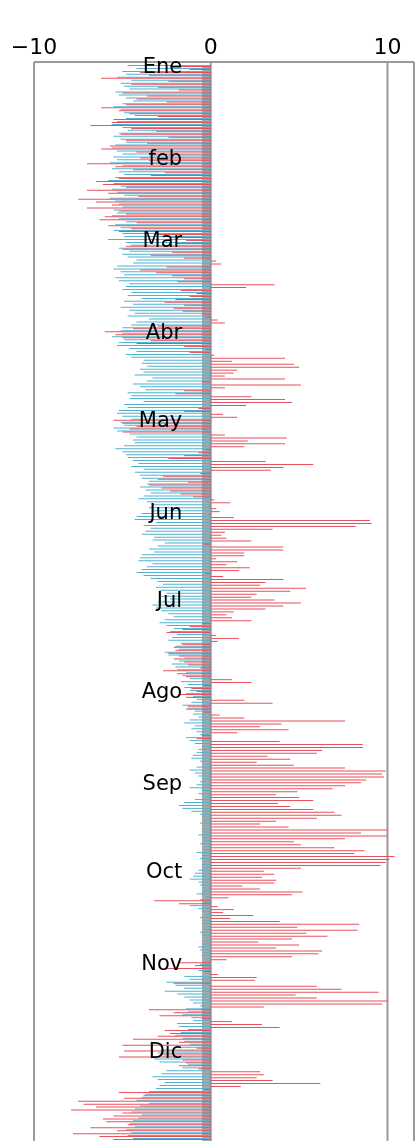  I want to click on y-tick-label: Ago, so click(162, 691).